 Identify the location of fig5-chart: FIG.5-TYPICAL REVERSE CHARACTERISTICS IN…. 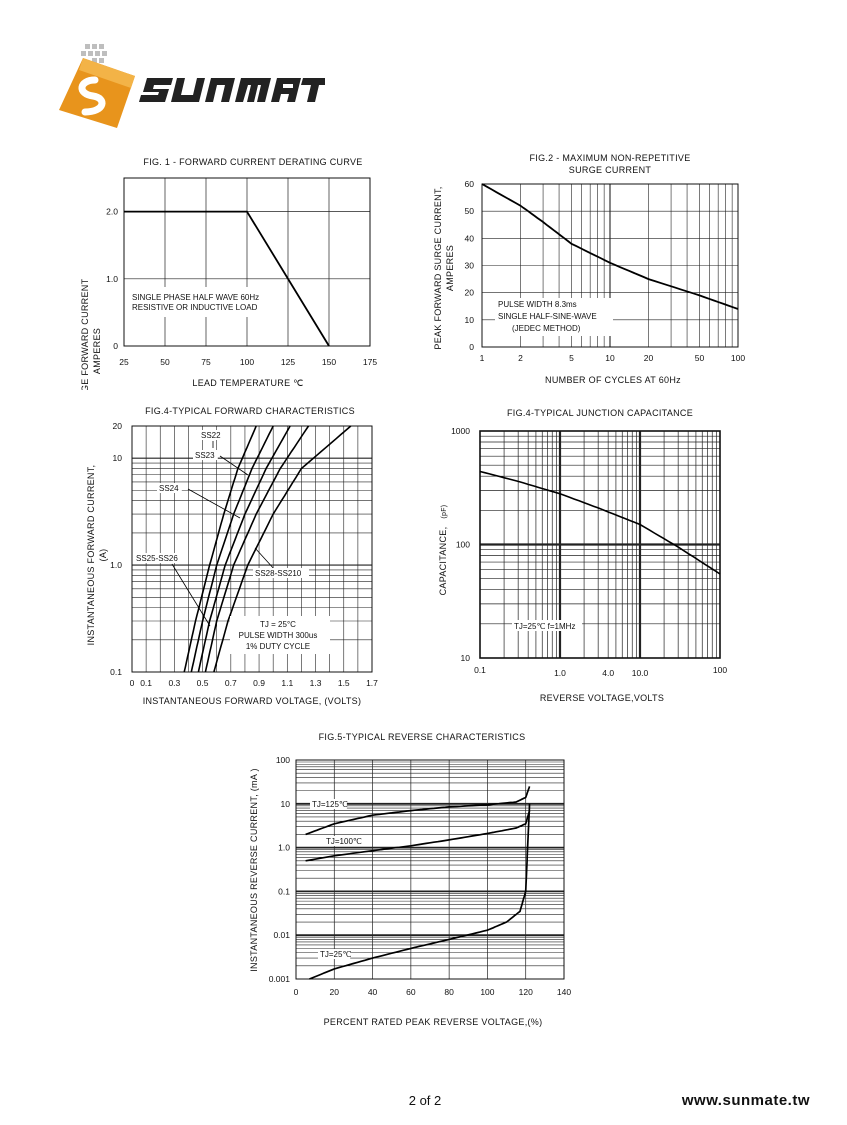
(410, 879).